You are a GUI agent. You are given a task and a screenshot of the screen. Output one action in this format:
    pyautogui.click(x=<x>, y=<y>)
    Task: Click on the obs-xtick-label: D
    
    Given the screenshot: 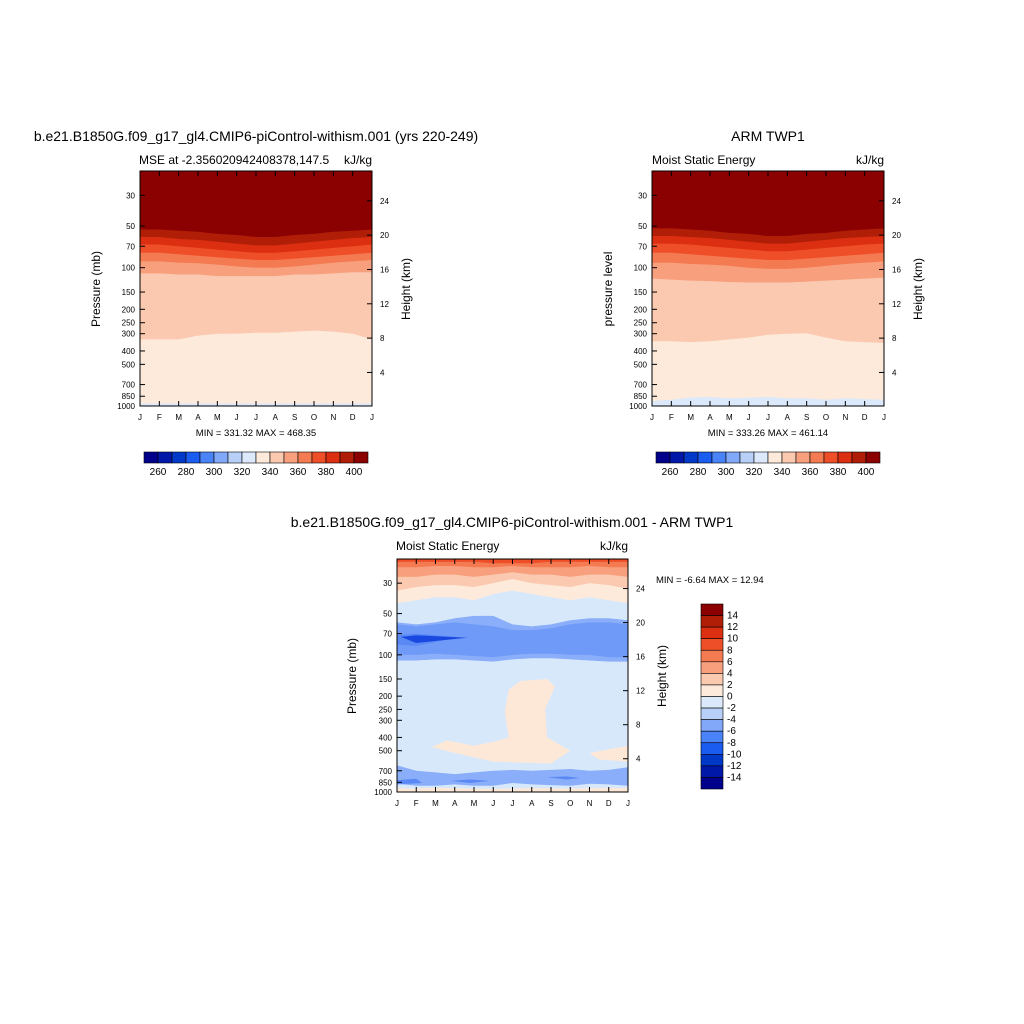 What is the action you would take?
    pyautogui.click(x=865, y=417)
    